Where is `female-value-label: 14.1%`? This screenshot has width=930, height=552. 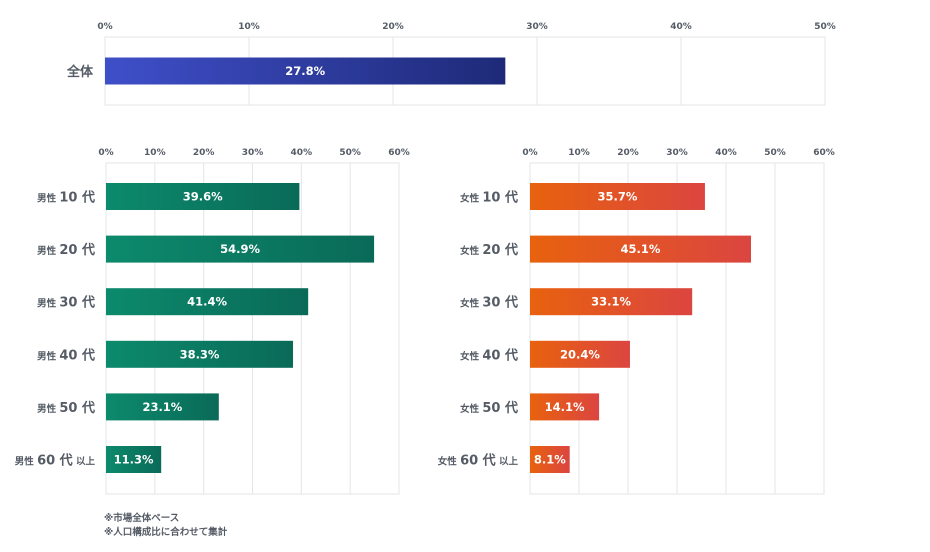 female-value-label: 14.1% is located at coordinates (565, 407).